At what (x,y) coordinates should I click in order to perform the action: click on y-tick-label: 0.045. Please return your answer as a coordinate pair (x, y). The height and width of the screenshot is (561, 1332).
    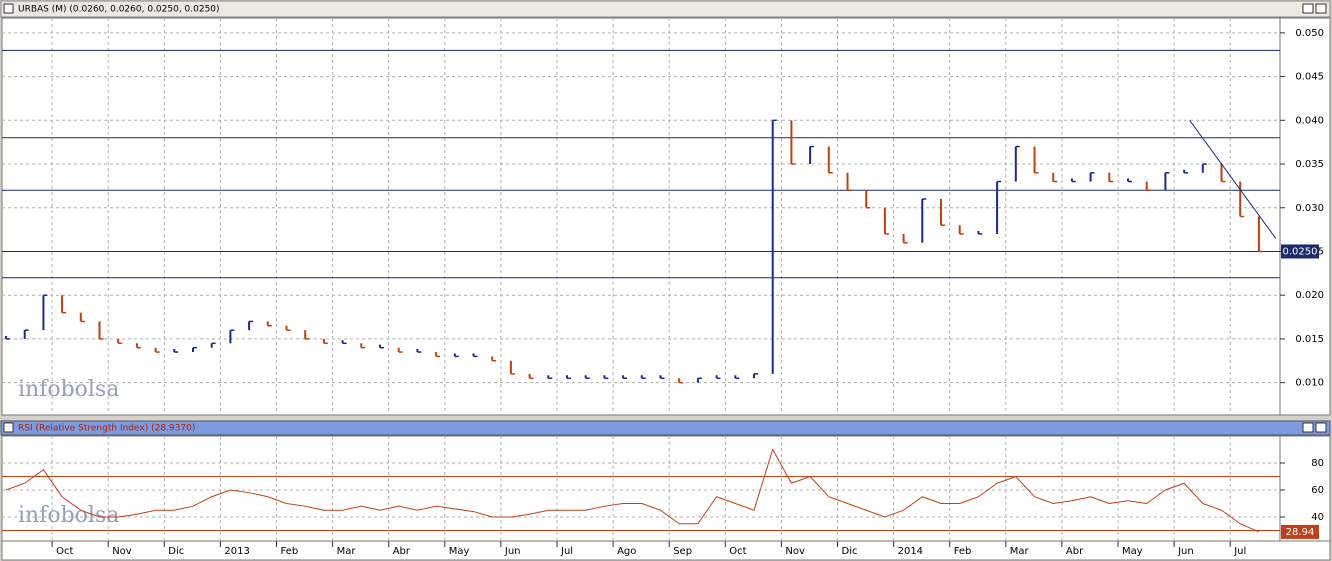
    Looking at the image, I should click on (1309, 77).